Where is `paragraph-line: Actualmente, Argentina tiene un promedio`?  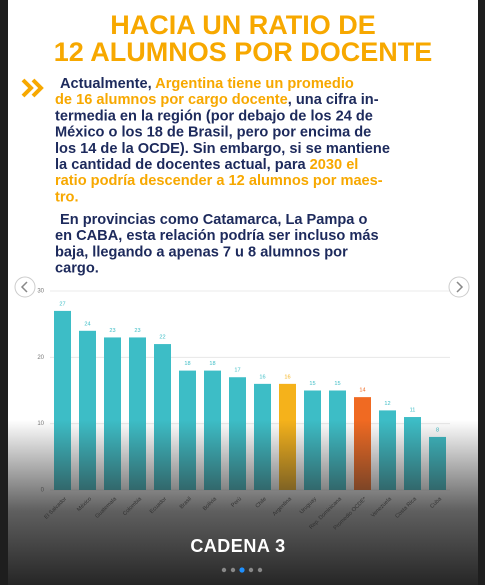
paragraph-line: Actualmente, Argentina tiene un promedio is located at coordinates (207, 84).